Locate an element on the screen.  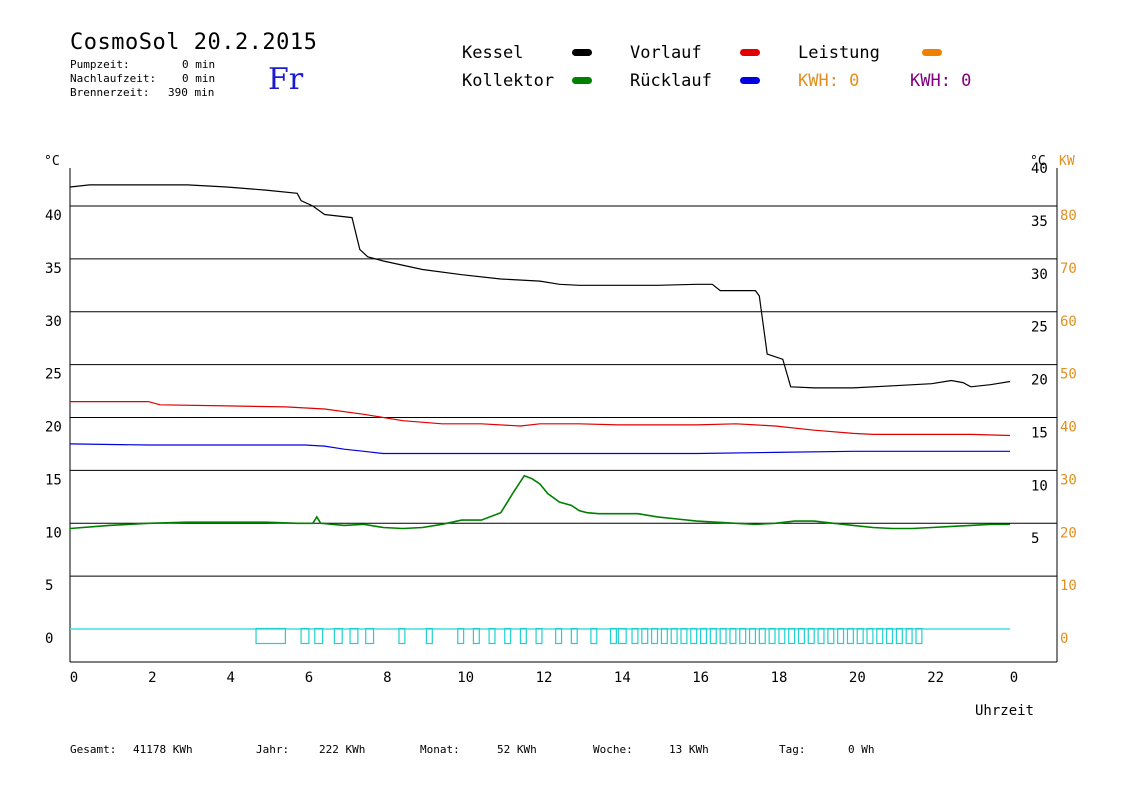
kw-tick-label: 0 is located at coordinates (1064, 639).